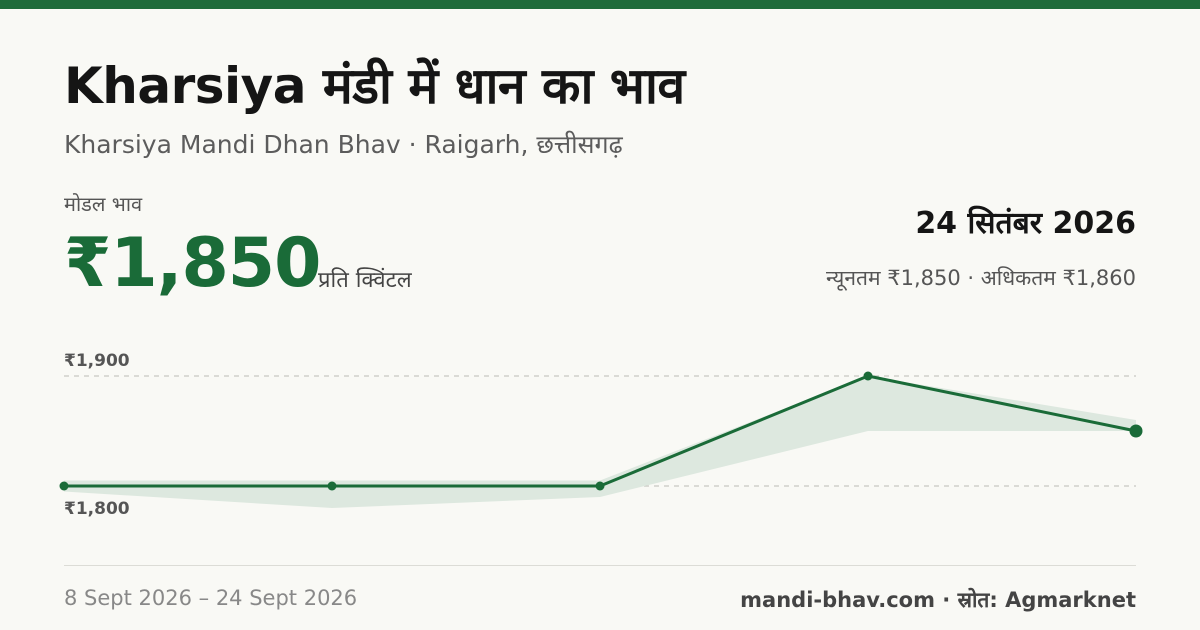 This screenshot has height=630, width=1200. I want to click on min-price-label: न्यूनतम, so click(853, 278).